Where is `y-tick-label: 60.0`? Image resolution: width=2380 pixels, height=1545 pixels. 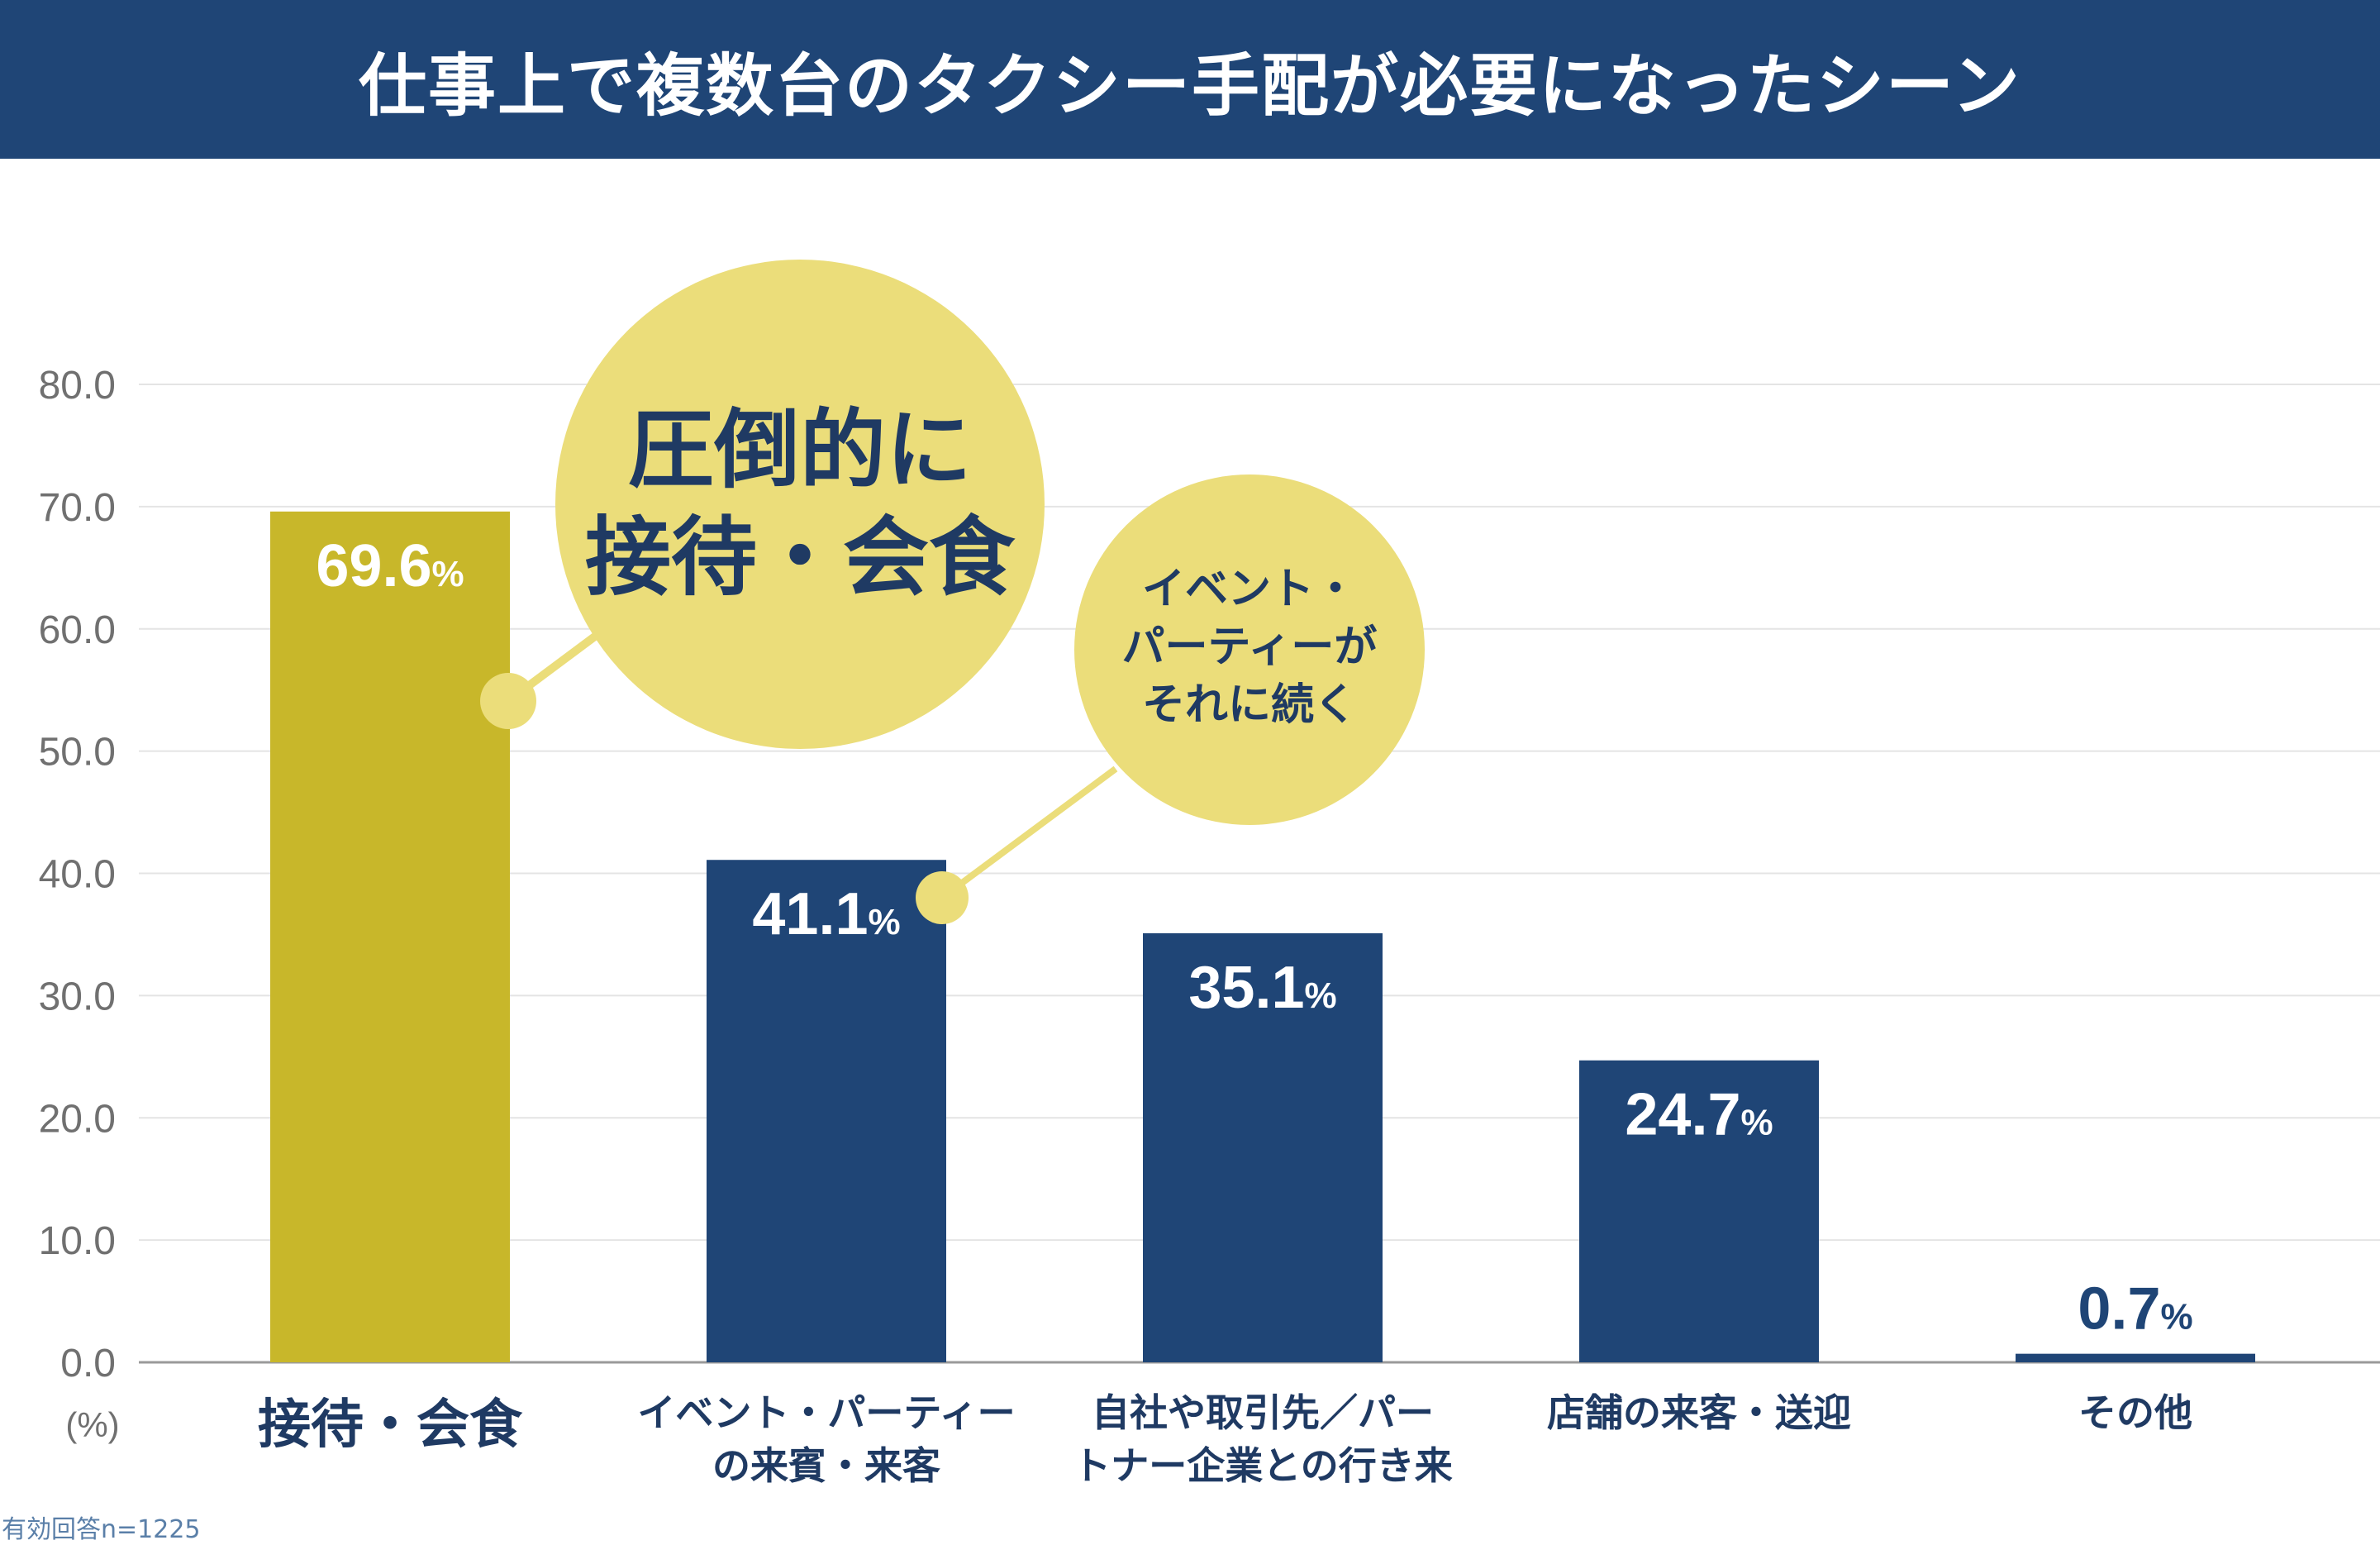
y-tick-label: 60.0 is located at coordinates (77, 630).